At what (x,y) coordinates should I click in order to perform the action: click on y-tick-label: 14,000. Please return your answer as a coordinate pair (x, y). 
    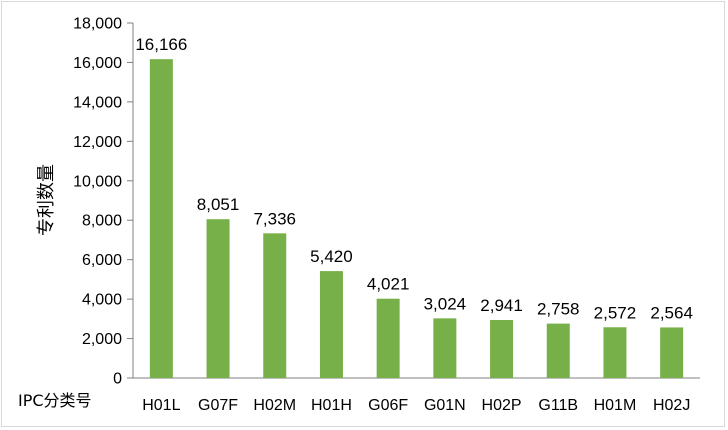
    Looking at the image, I should click on (97, 102).